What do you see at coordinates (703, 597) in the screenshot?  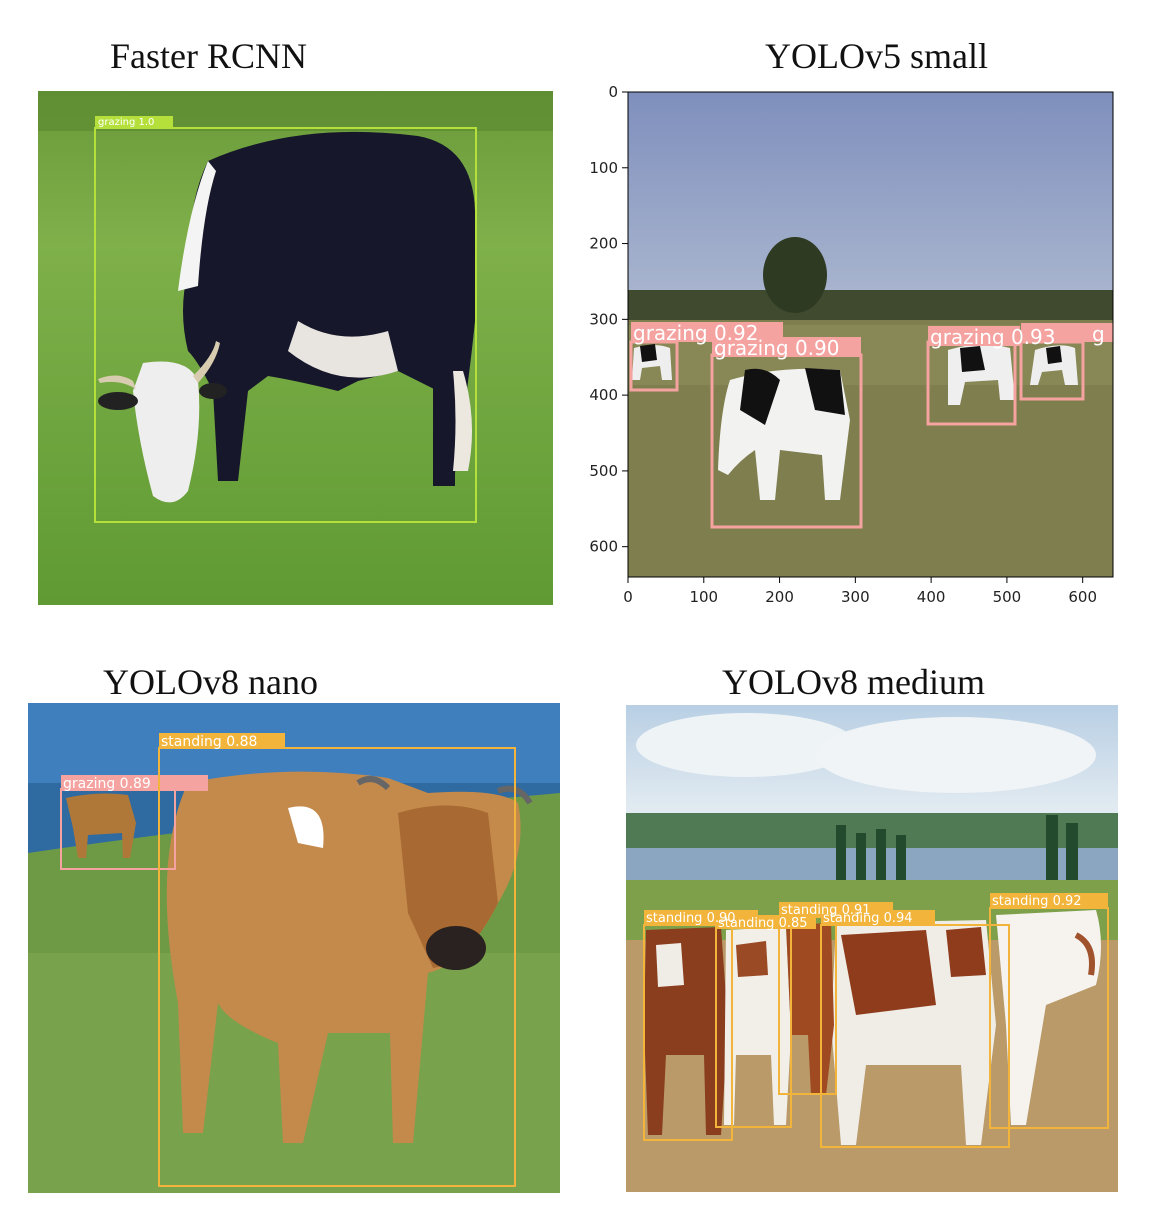 I see `x-tick-label: 100` at bounding box center [703, 597].